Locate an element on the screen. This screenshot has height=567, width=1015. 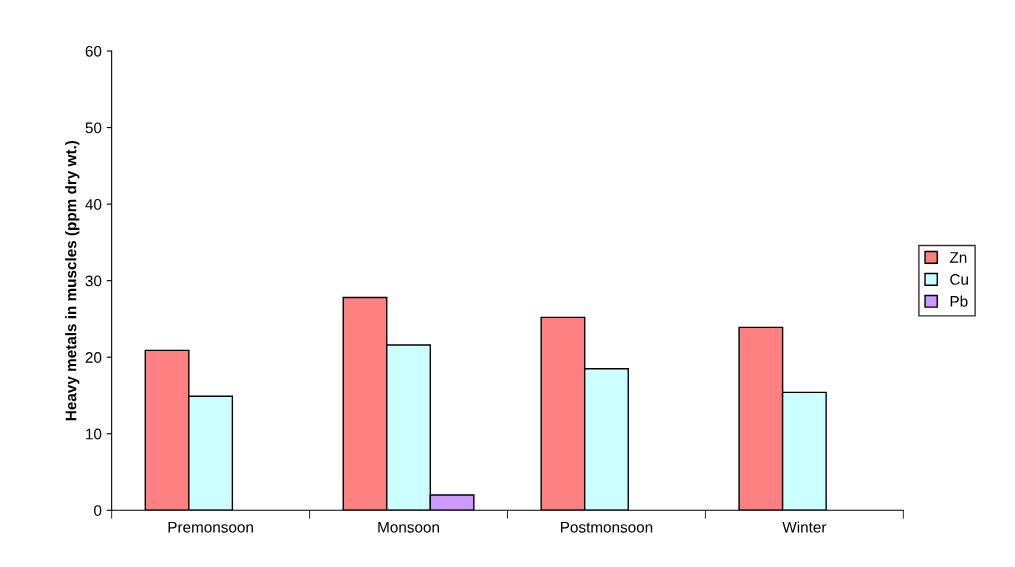
y-tick-label: 60 is located at coordinates (93, 51).